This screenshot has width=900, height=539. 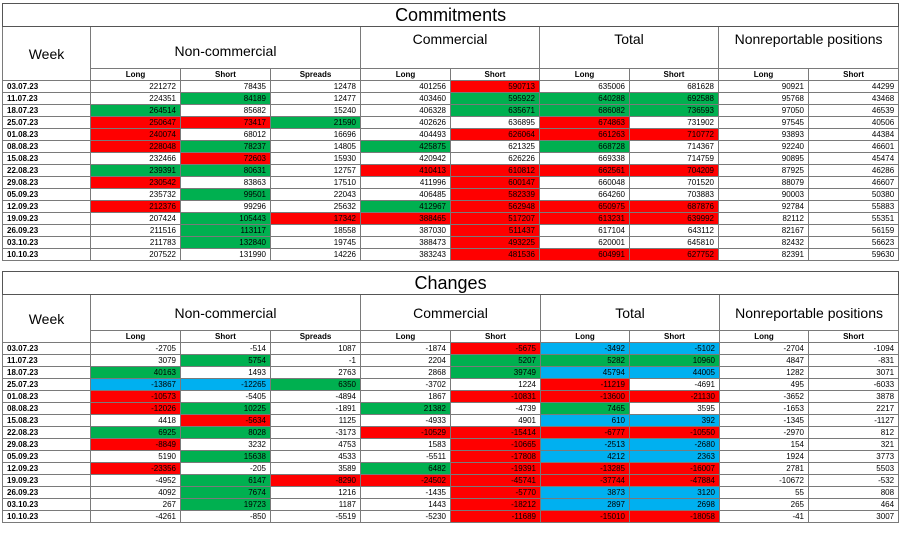 I want to click on week-cell: 05.09.23, so click(x=46, y=456).